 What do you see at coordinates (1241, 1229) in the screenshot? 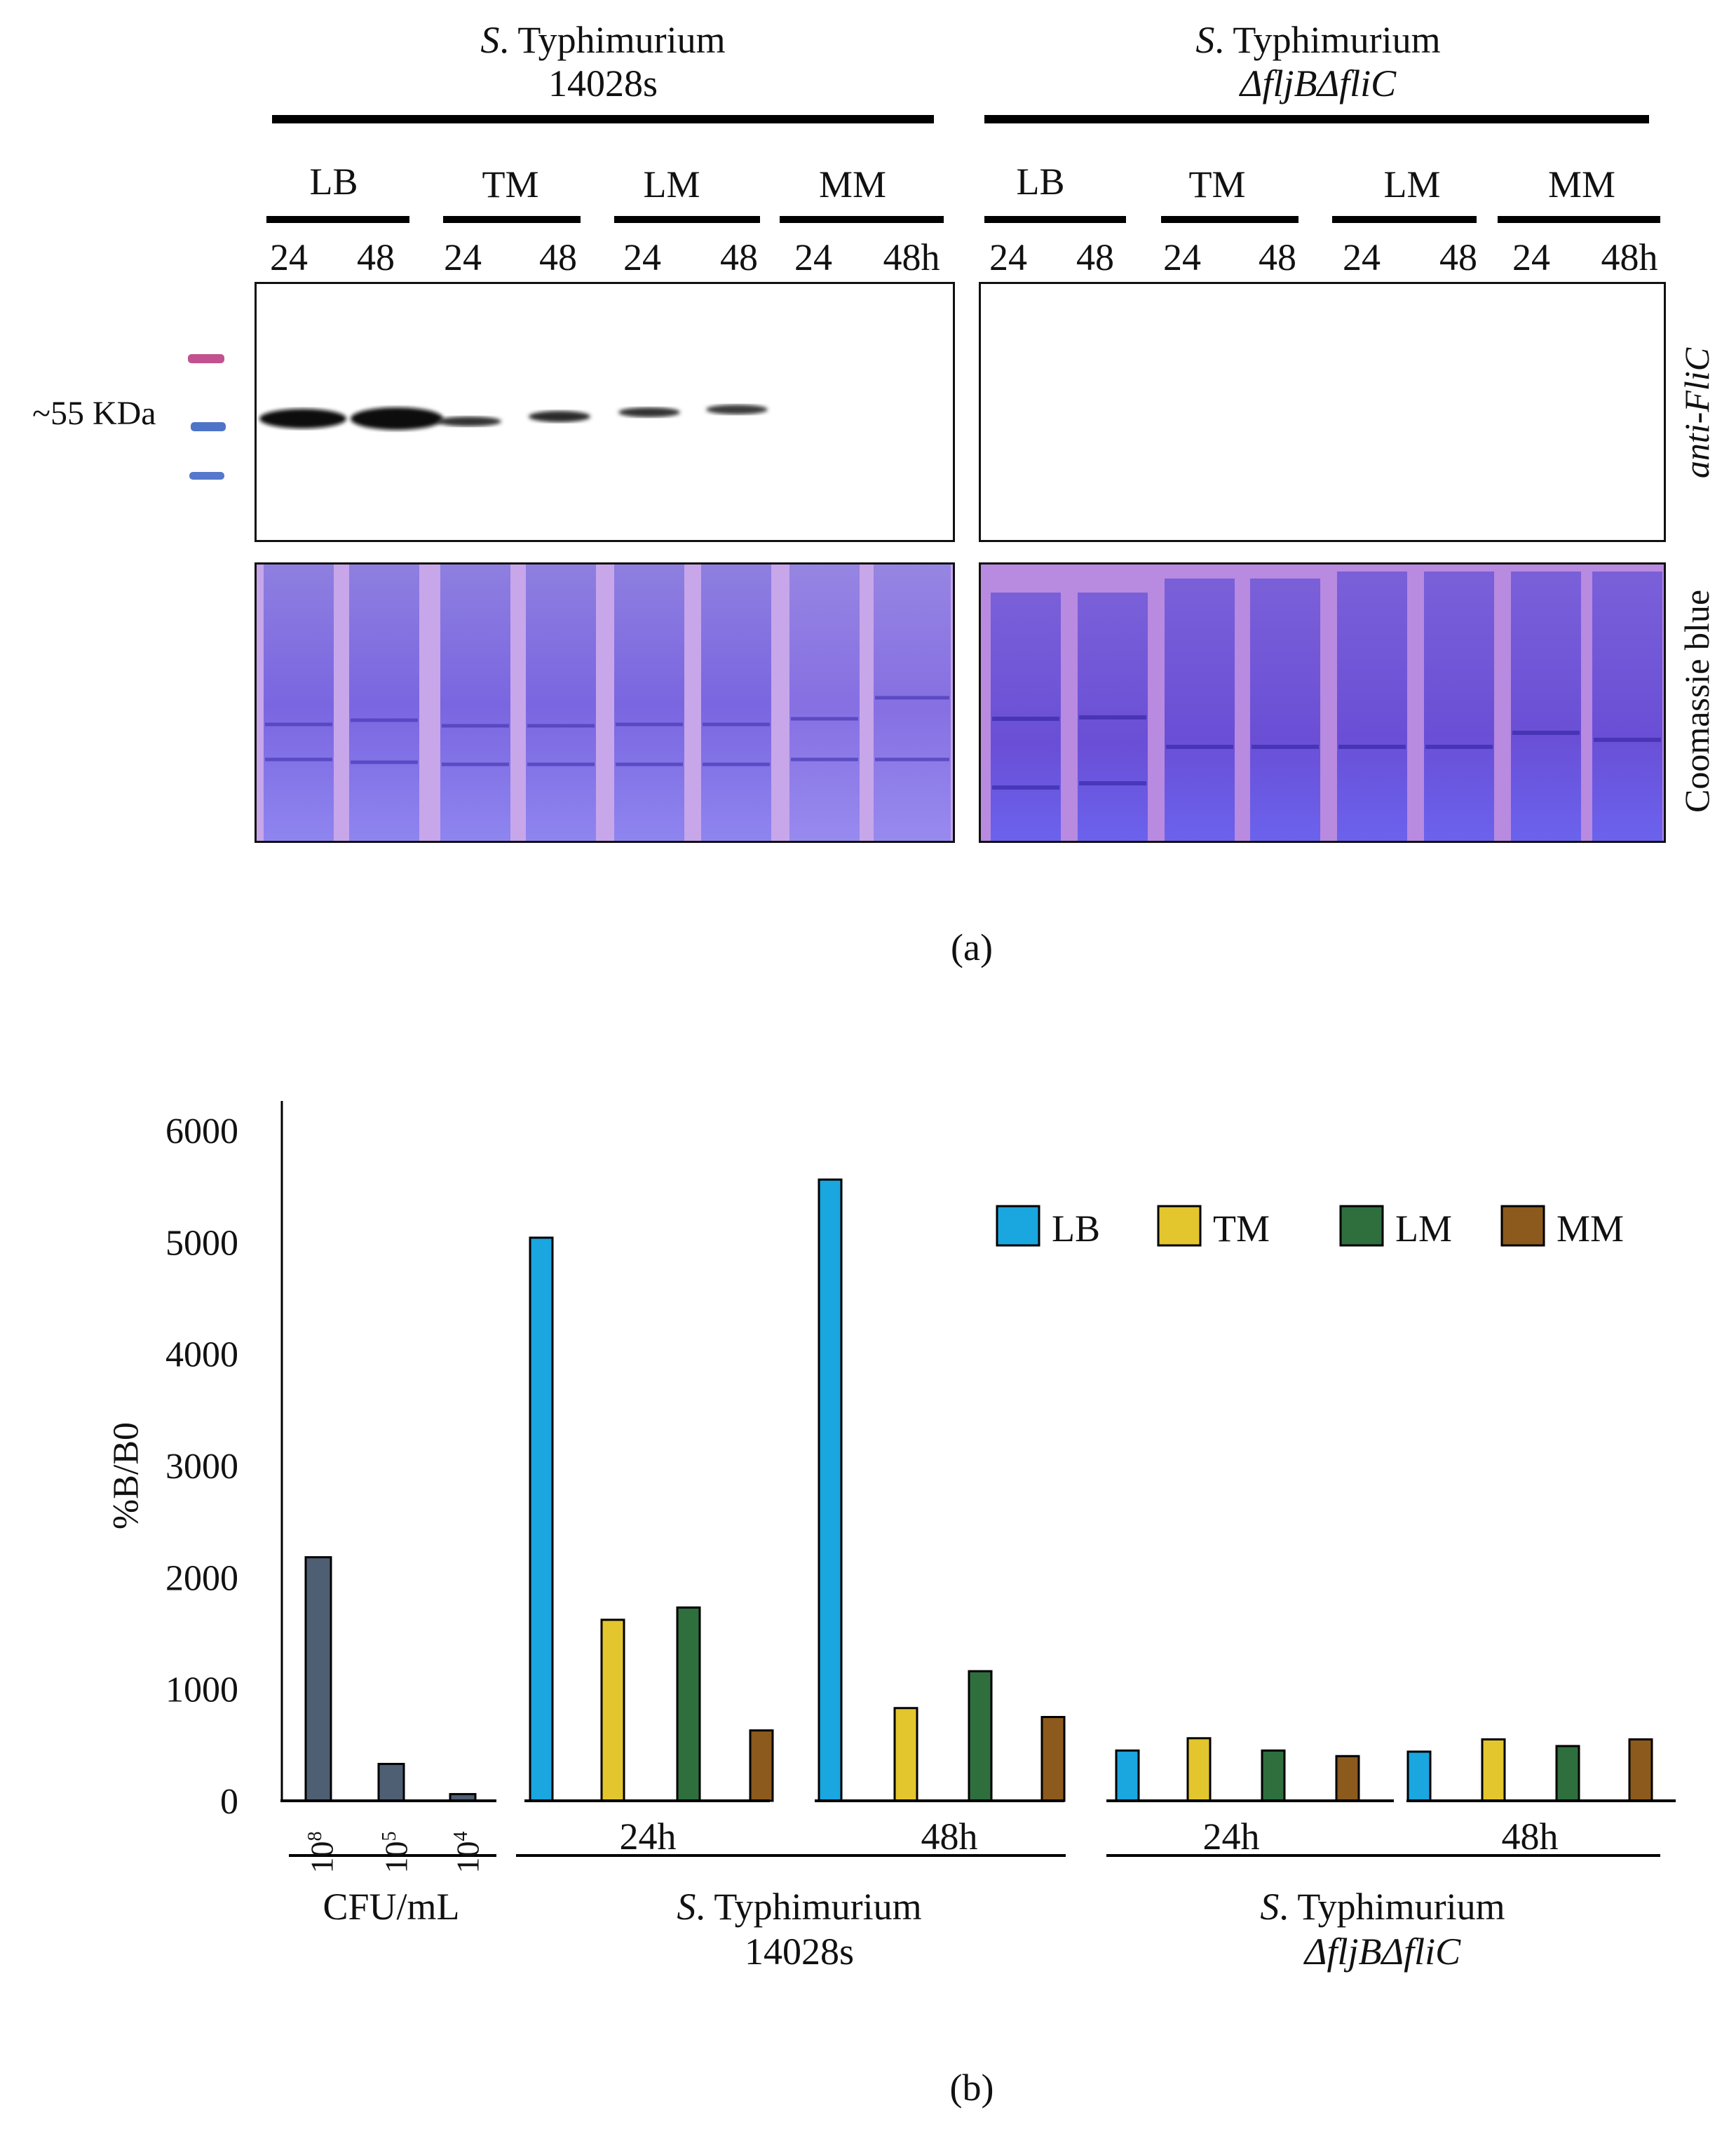
I see `legend-label-tm: TM` at bounding box center [1241, 1229].